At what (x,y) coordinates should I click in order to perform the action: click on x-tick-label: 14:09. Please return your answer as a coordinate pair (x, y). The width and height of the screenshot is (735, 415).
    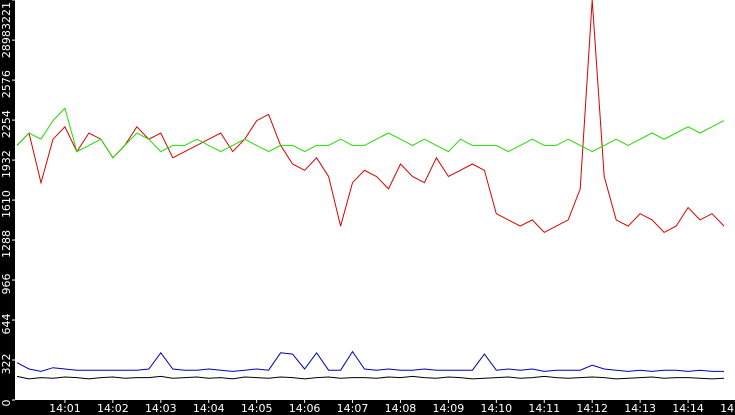
    Looking at the image, I should click on (449, 408).